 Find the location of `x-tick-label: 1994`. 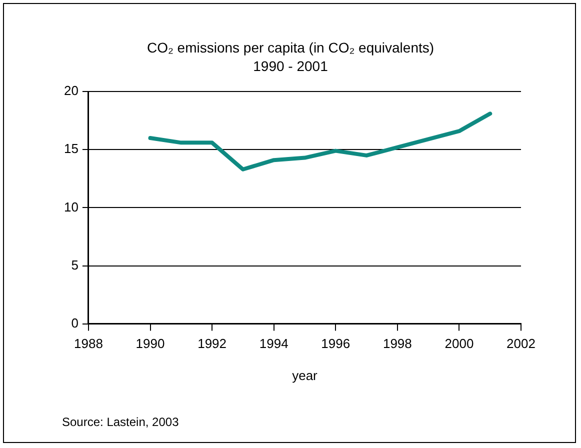

x-tick-label: 1994 is located at coordinates (273, 344).